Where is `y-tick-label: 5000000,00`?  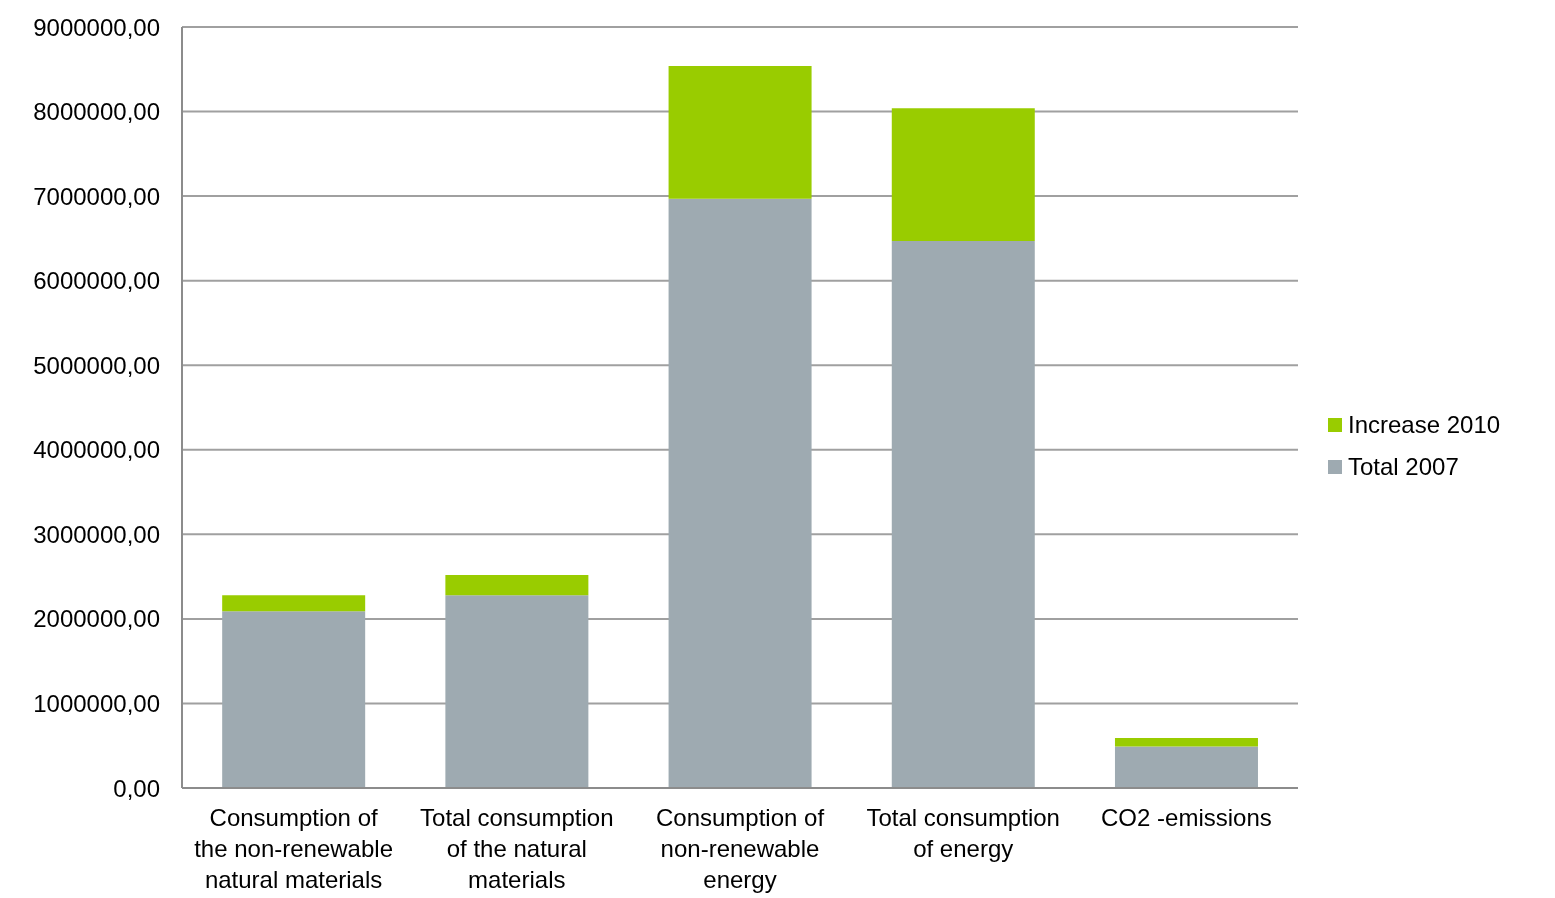 y-tick-label: 5000000,00 is located at coordinates (96, 365).